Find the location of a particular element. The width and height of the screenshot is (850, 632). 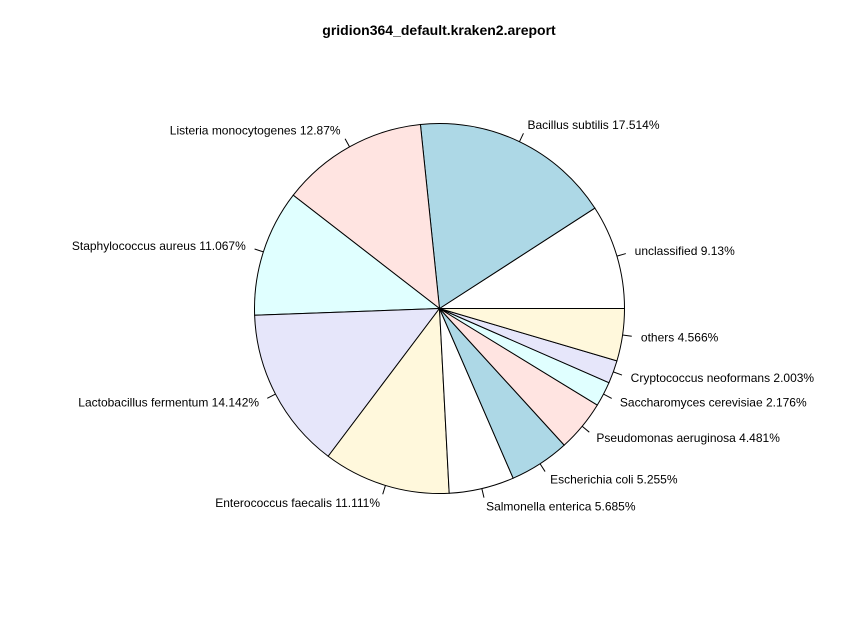

slice-label: unclassified 9.13% is located at coordinates (685, 251).